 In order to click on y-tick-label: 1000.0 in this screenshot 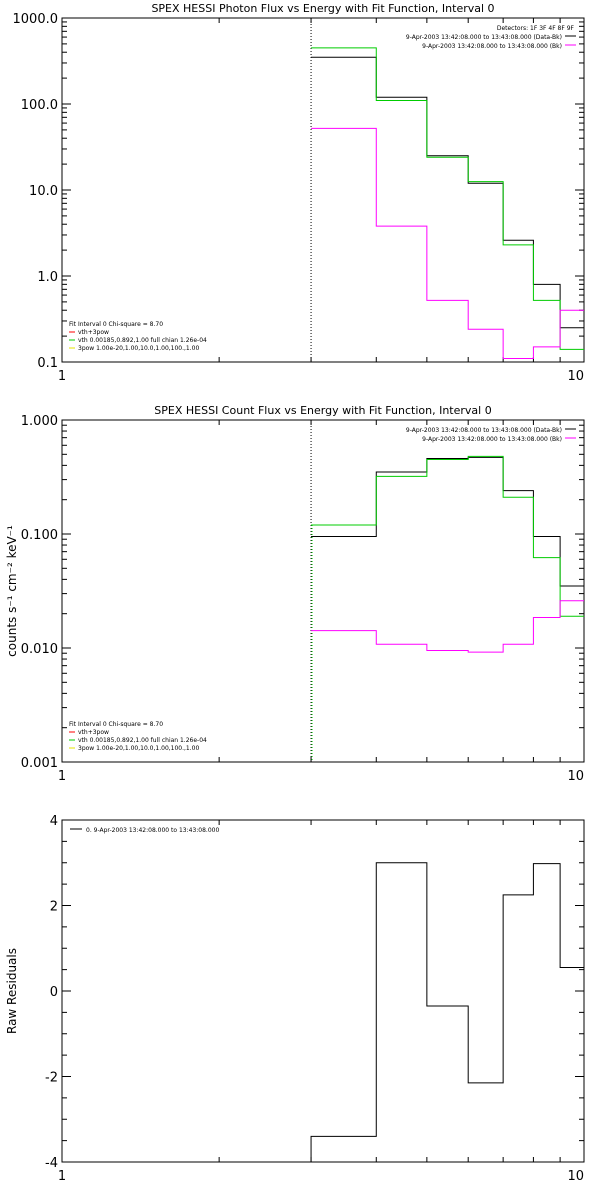, I will do `click(36, 19)`.